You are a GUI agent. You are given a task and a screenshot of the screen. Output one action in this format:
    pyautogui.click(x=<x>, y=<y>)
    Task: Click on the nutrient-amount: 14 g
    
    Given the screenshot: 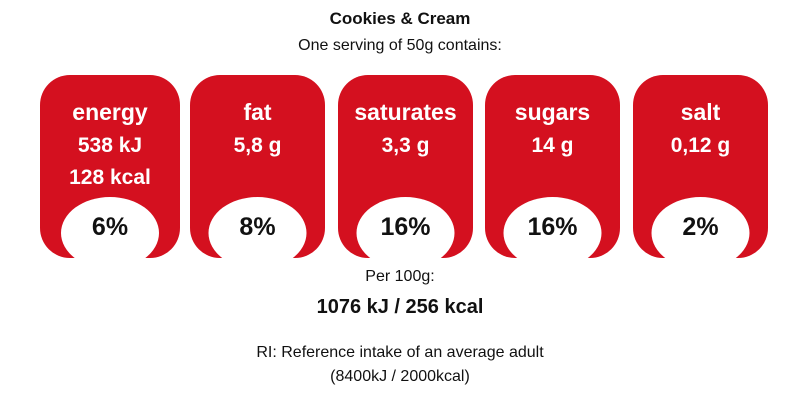 What is the action you would take?
    pyautogui.click(x=552, y=145)
    